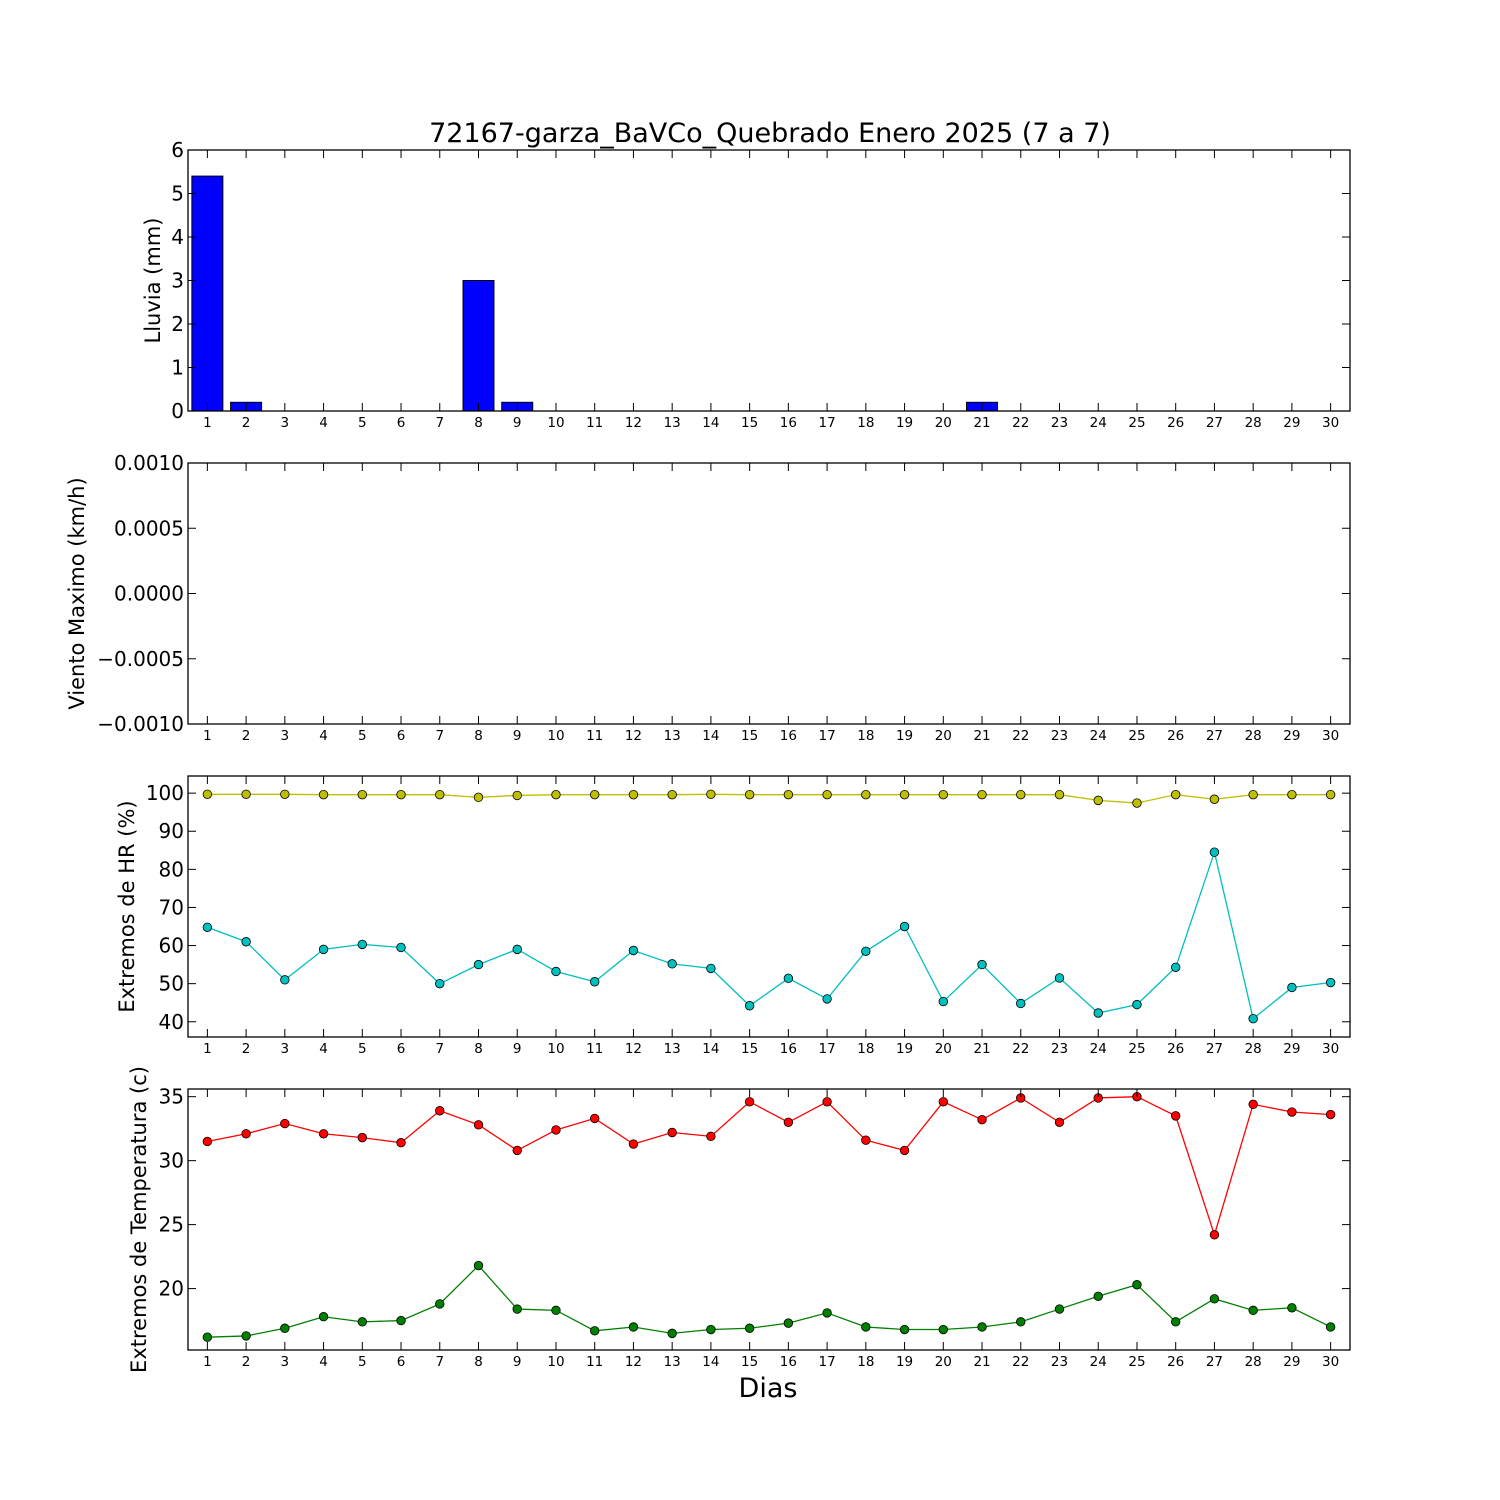  What do you see at coordinates (478, 423) in the screenshot?
I see `x-tick-label: 8` at bounding box center [478, 423].